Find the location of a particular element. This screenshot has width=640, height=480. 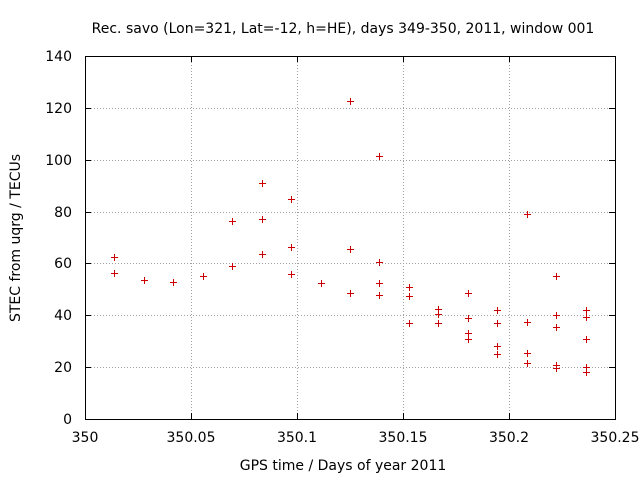

x-tick-label: 350.25 is located at coordinates (615, 438).